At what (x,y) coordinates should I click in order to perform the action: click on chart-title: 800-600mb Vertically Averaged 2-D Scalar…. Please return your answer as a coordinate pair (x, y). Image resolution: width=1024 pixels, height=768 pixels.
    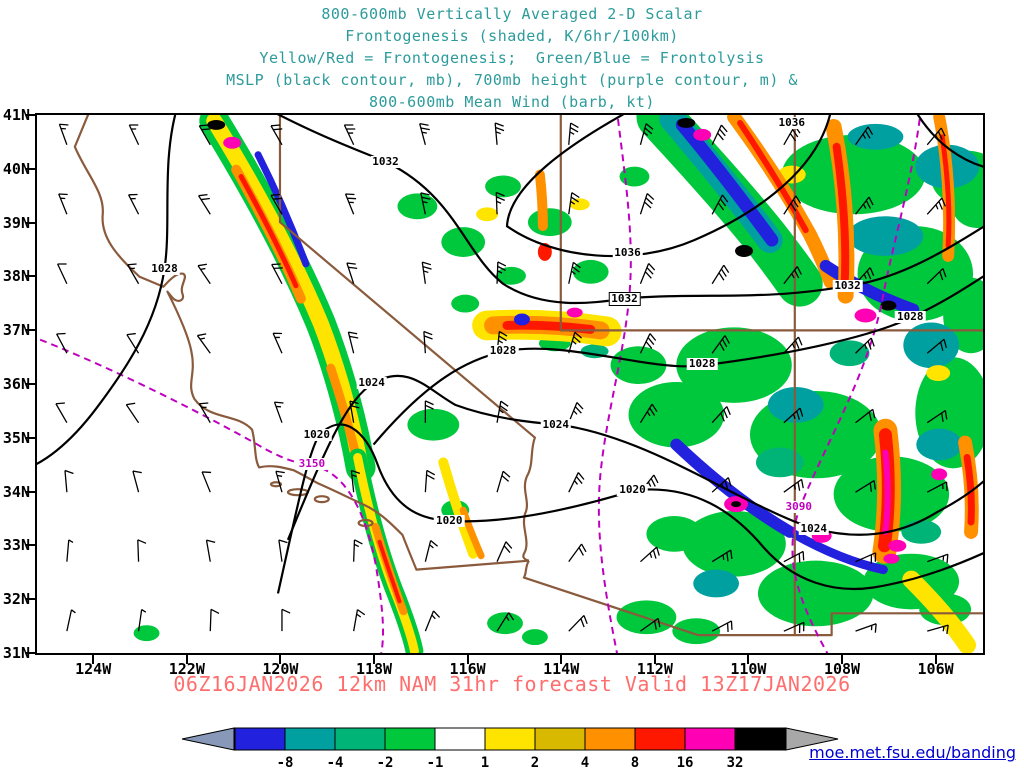
    Looking at the image, I should click on (512, 58).